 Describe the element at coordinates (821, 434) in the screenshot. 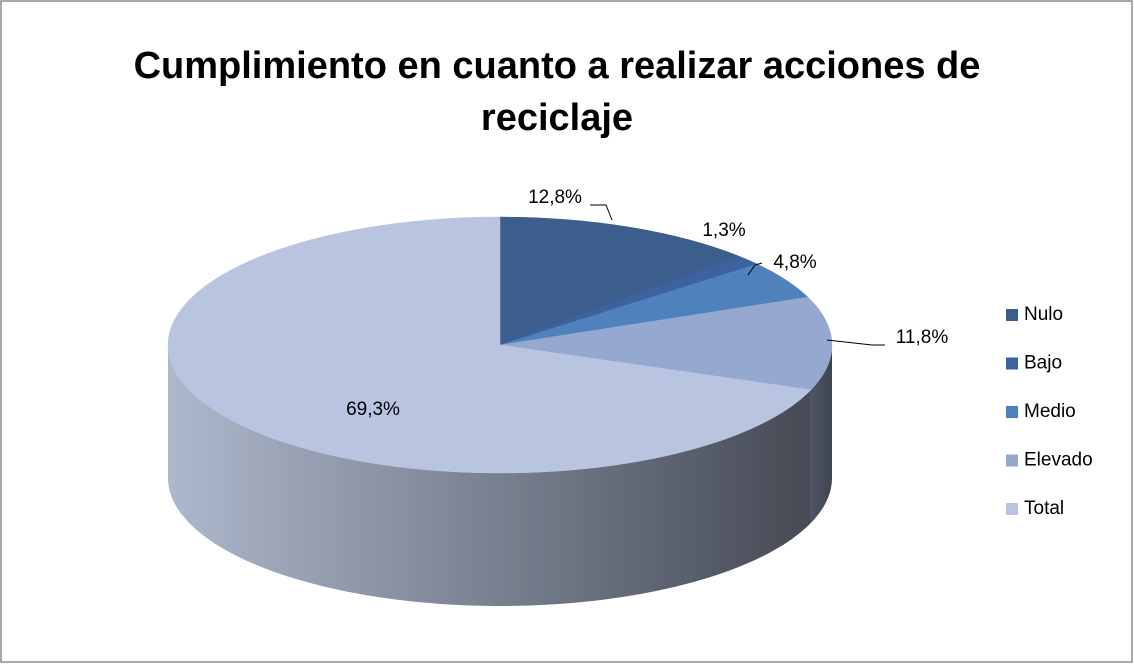

I see `slice-side` at that location.